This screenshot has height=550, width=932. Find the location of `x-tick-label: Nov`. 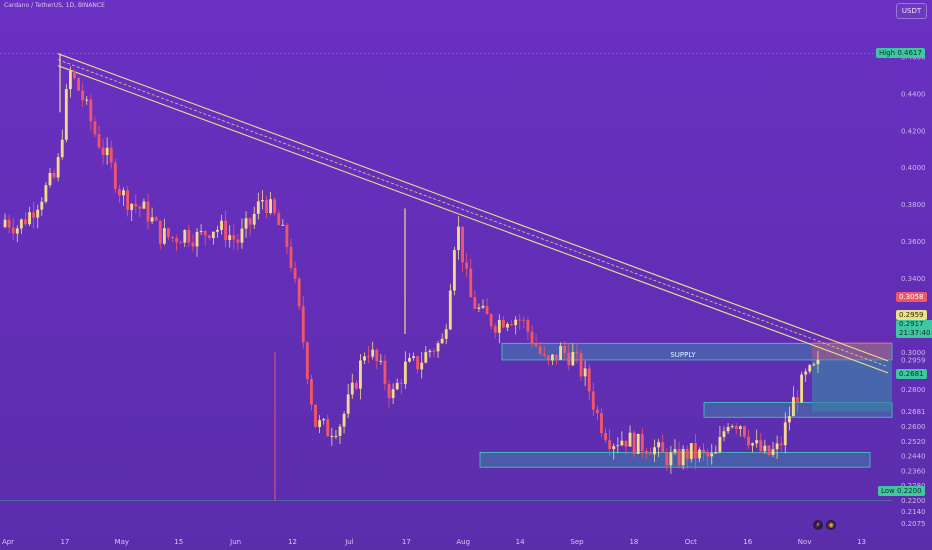

x-tick-label: Nov is located at coordinates (805, 542).